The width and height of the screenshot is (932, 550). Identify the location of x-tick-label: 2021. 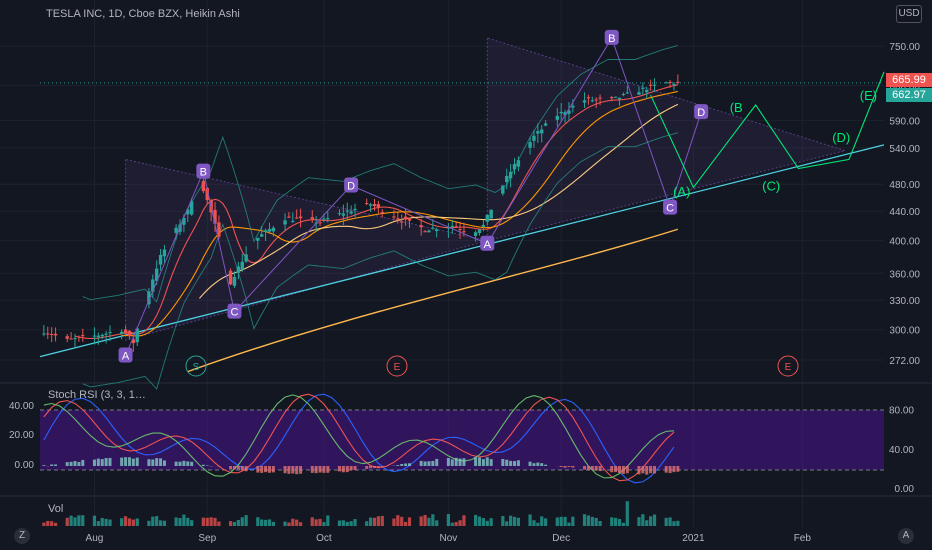
(693, 538).